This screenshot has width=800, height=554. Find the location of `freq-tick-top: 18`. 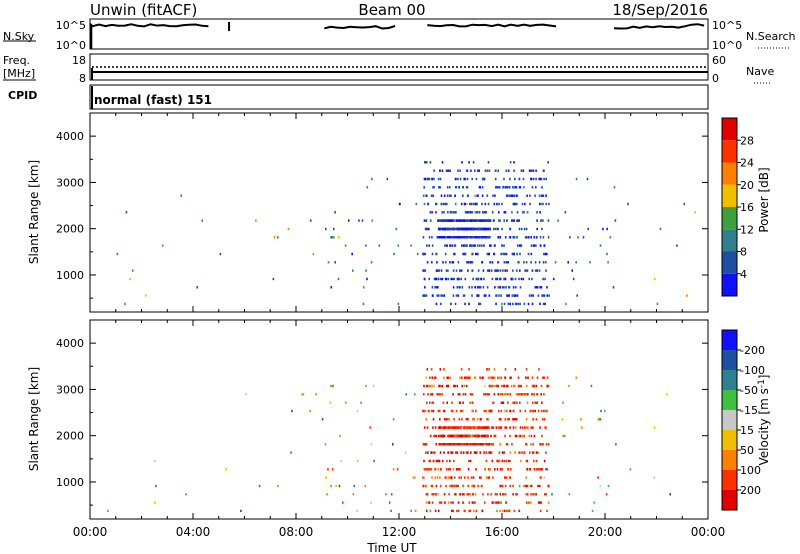

freq-tick-top: 18 is located at coordinates (79, 60).